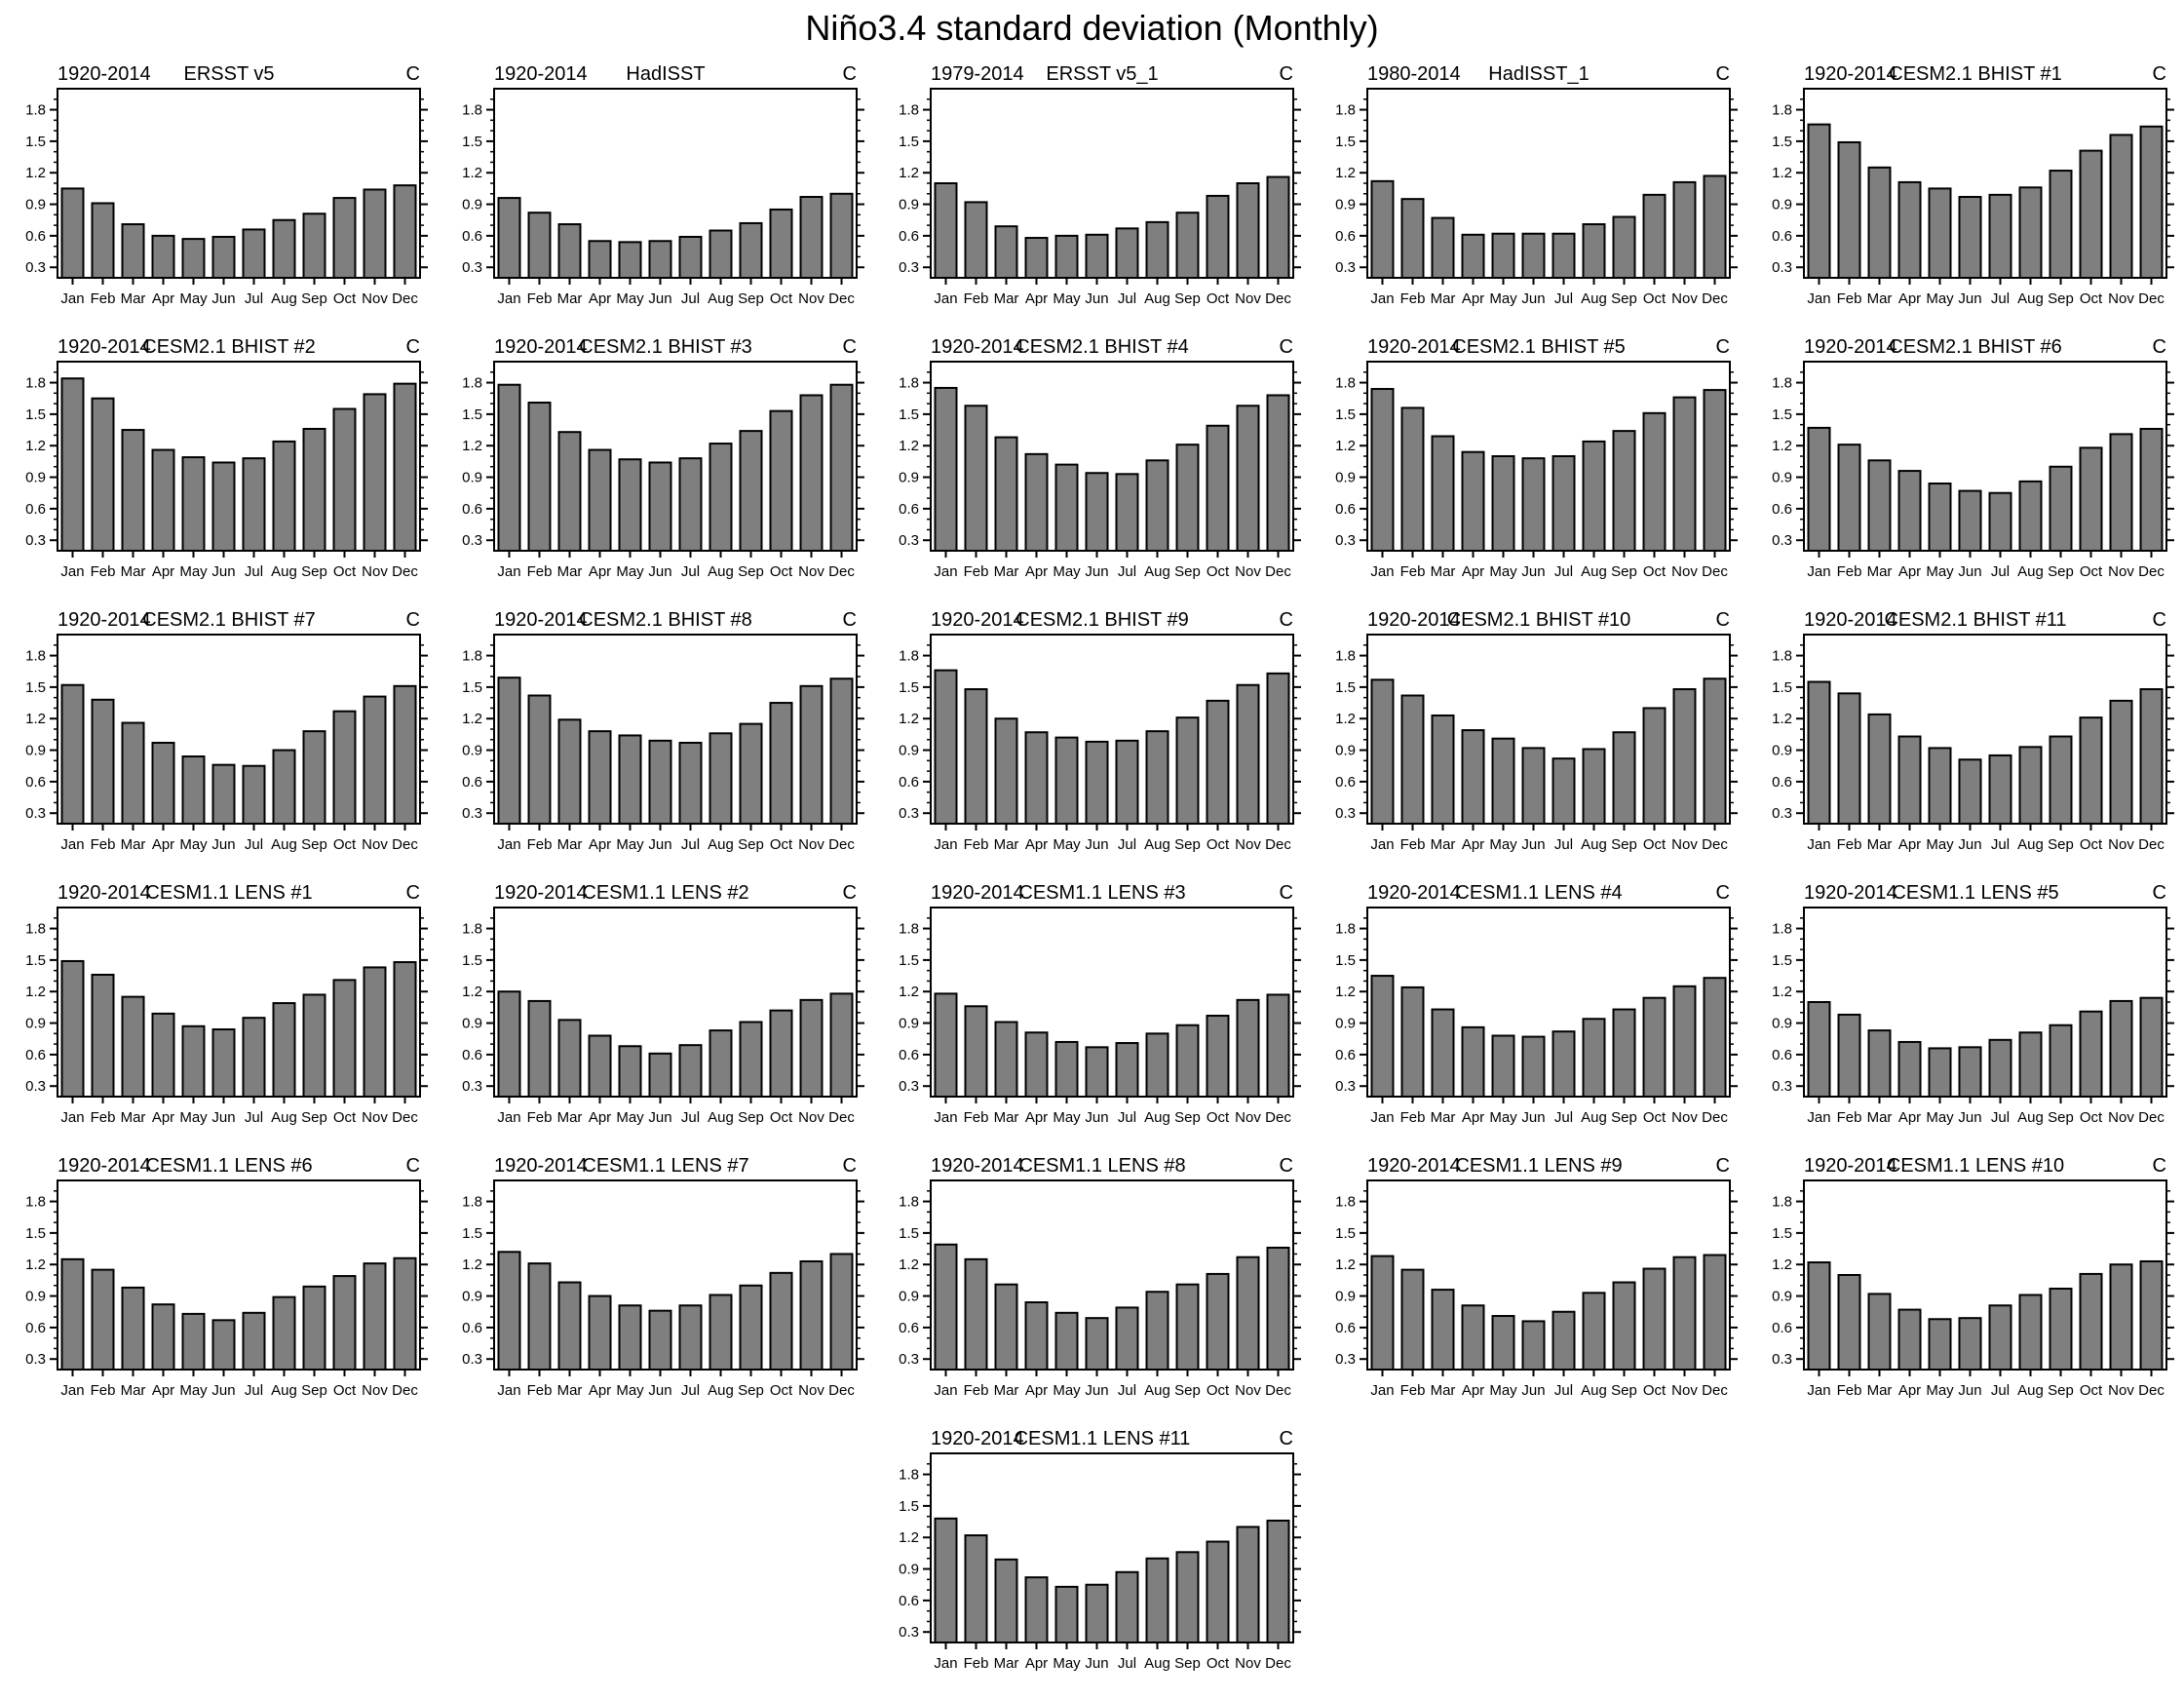 The height and width of the screenshot is (1700, 2184). I want to click on panel-title: CESM1.1 LENS #2, so click(665, 893).